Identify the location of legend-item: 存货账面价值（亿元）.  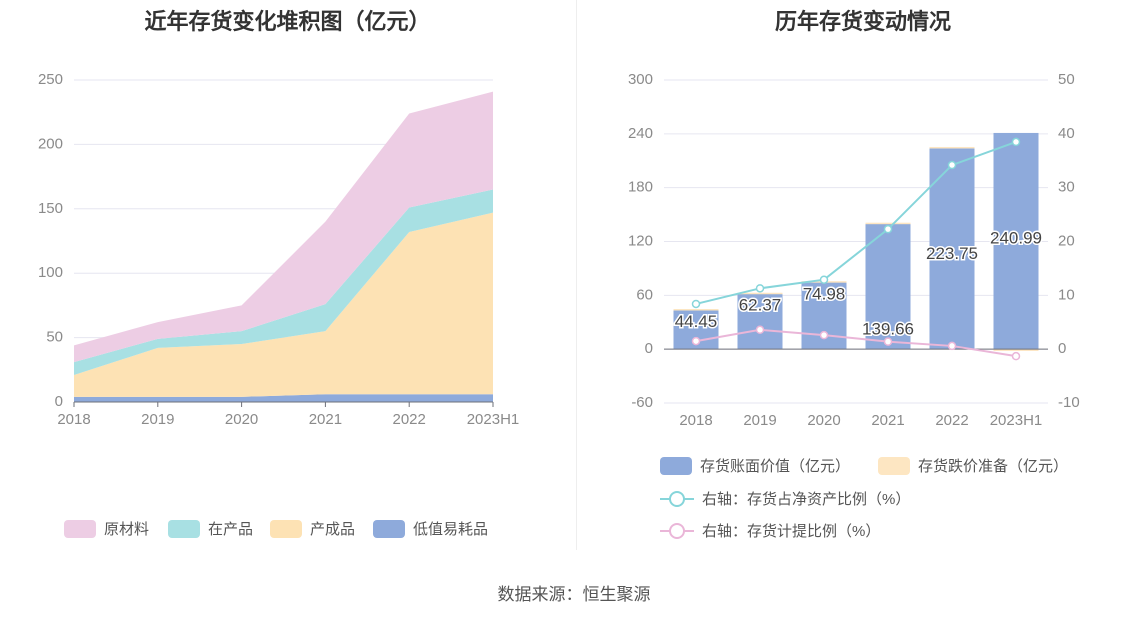
(755, 465).